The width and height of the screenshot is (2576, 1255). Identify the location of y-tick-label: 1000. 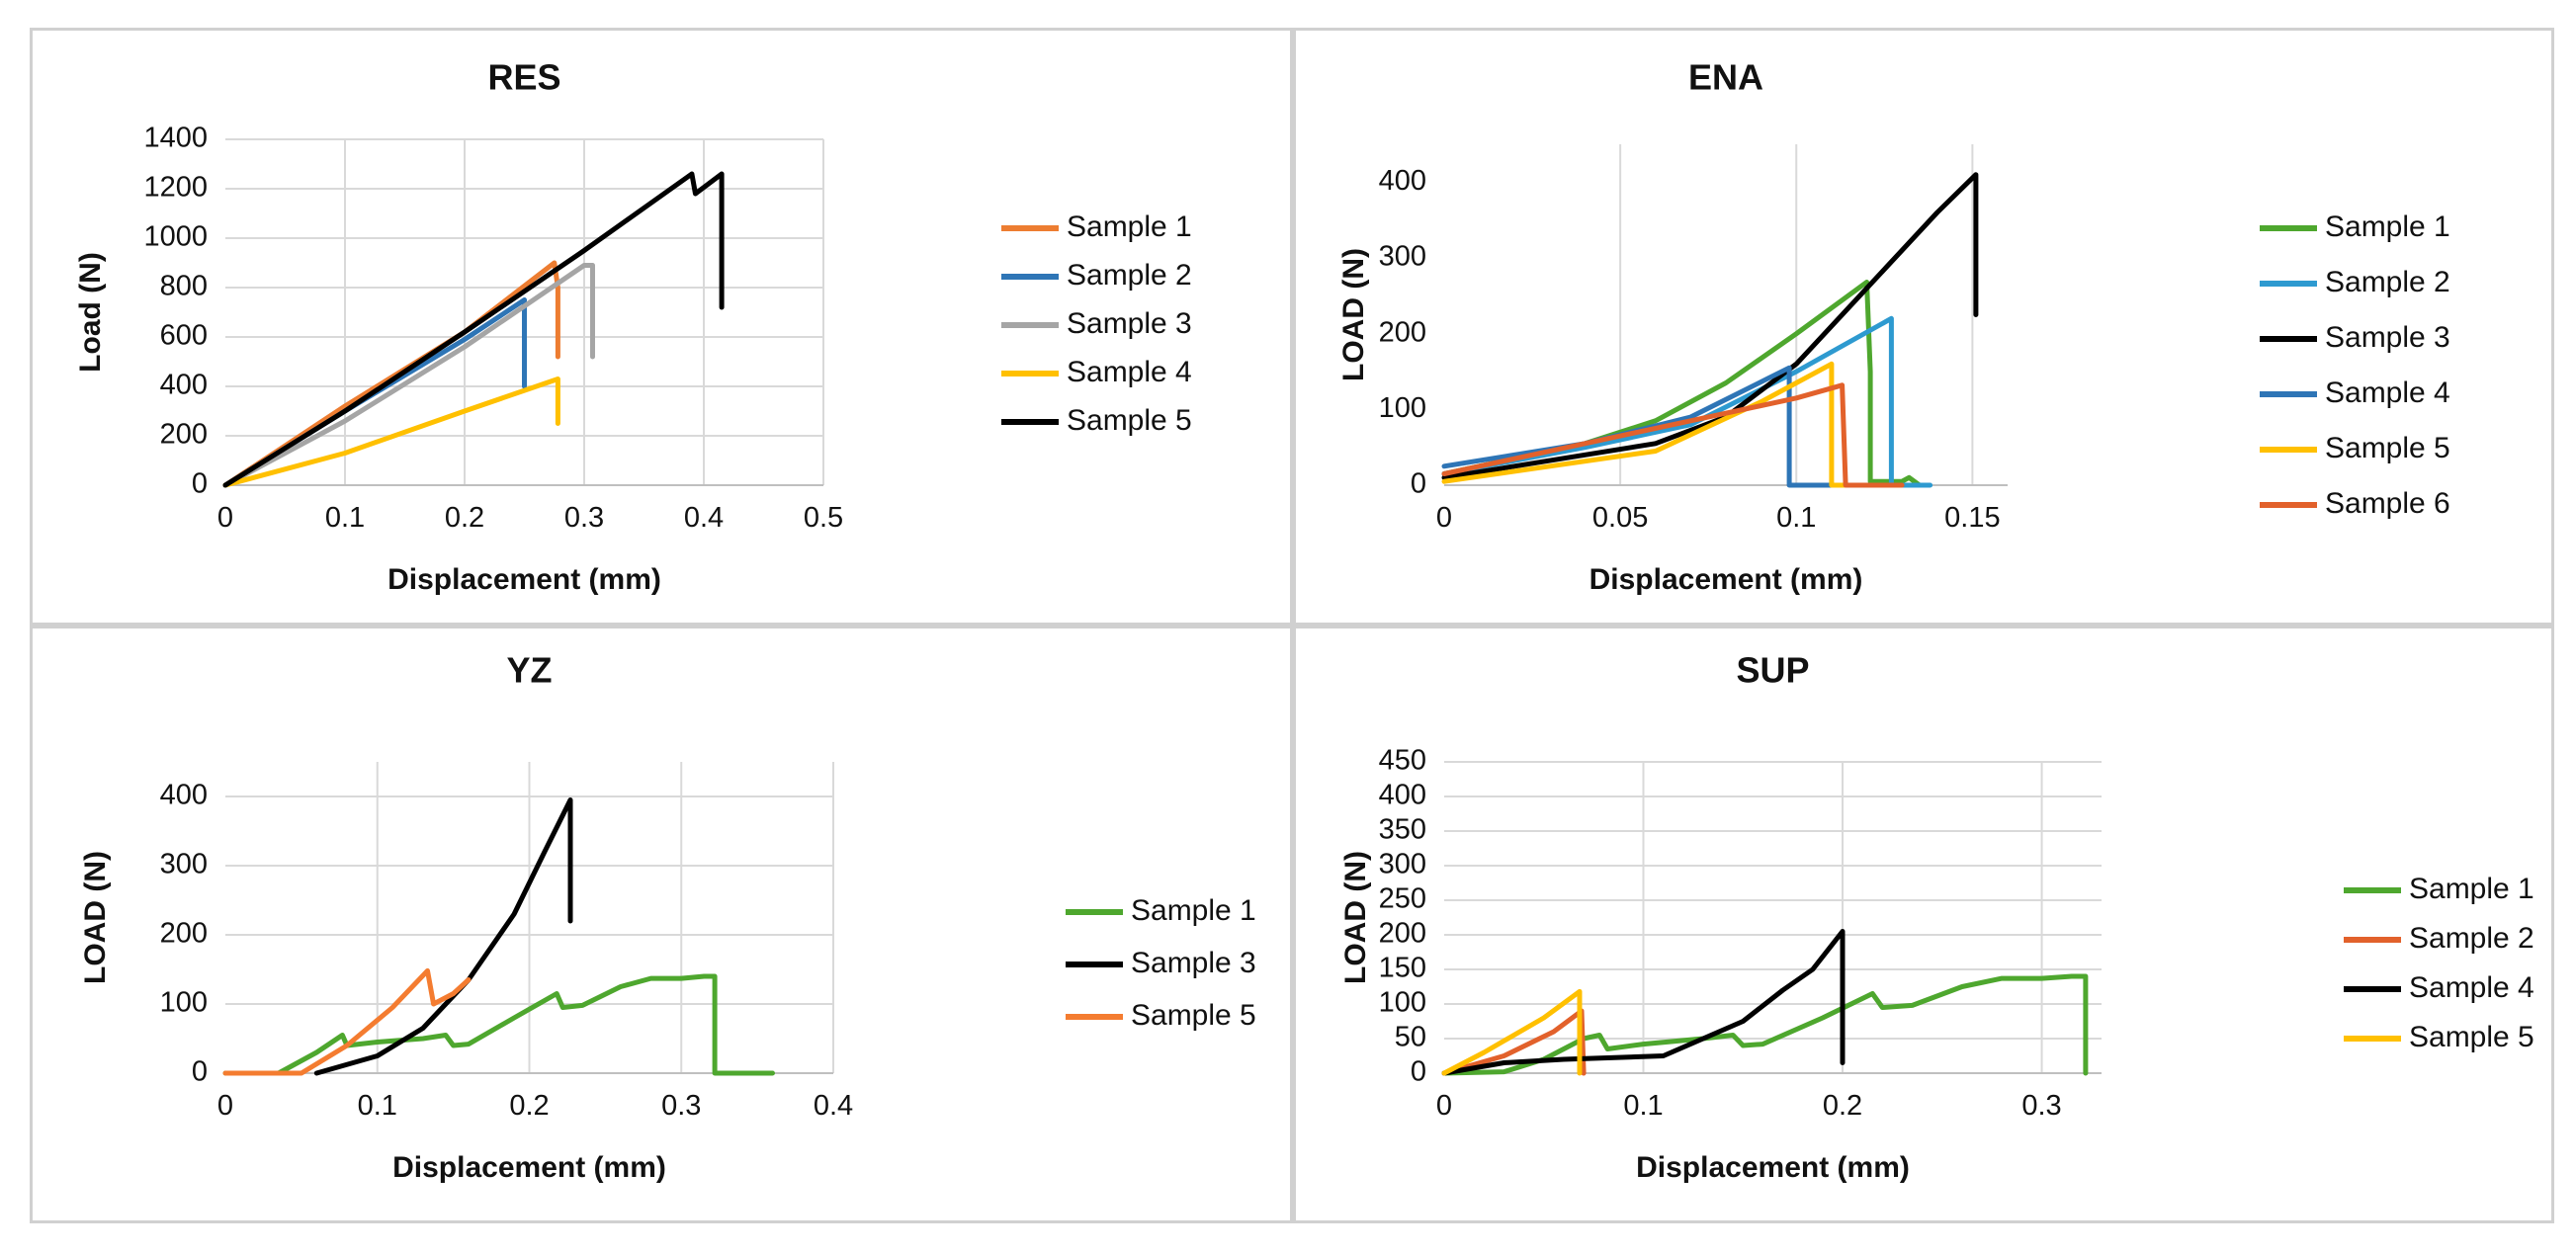
(175, 237).